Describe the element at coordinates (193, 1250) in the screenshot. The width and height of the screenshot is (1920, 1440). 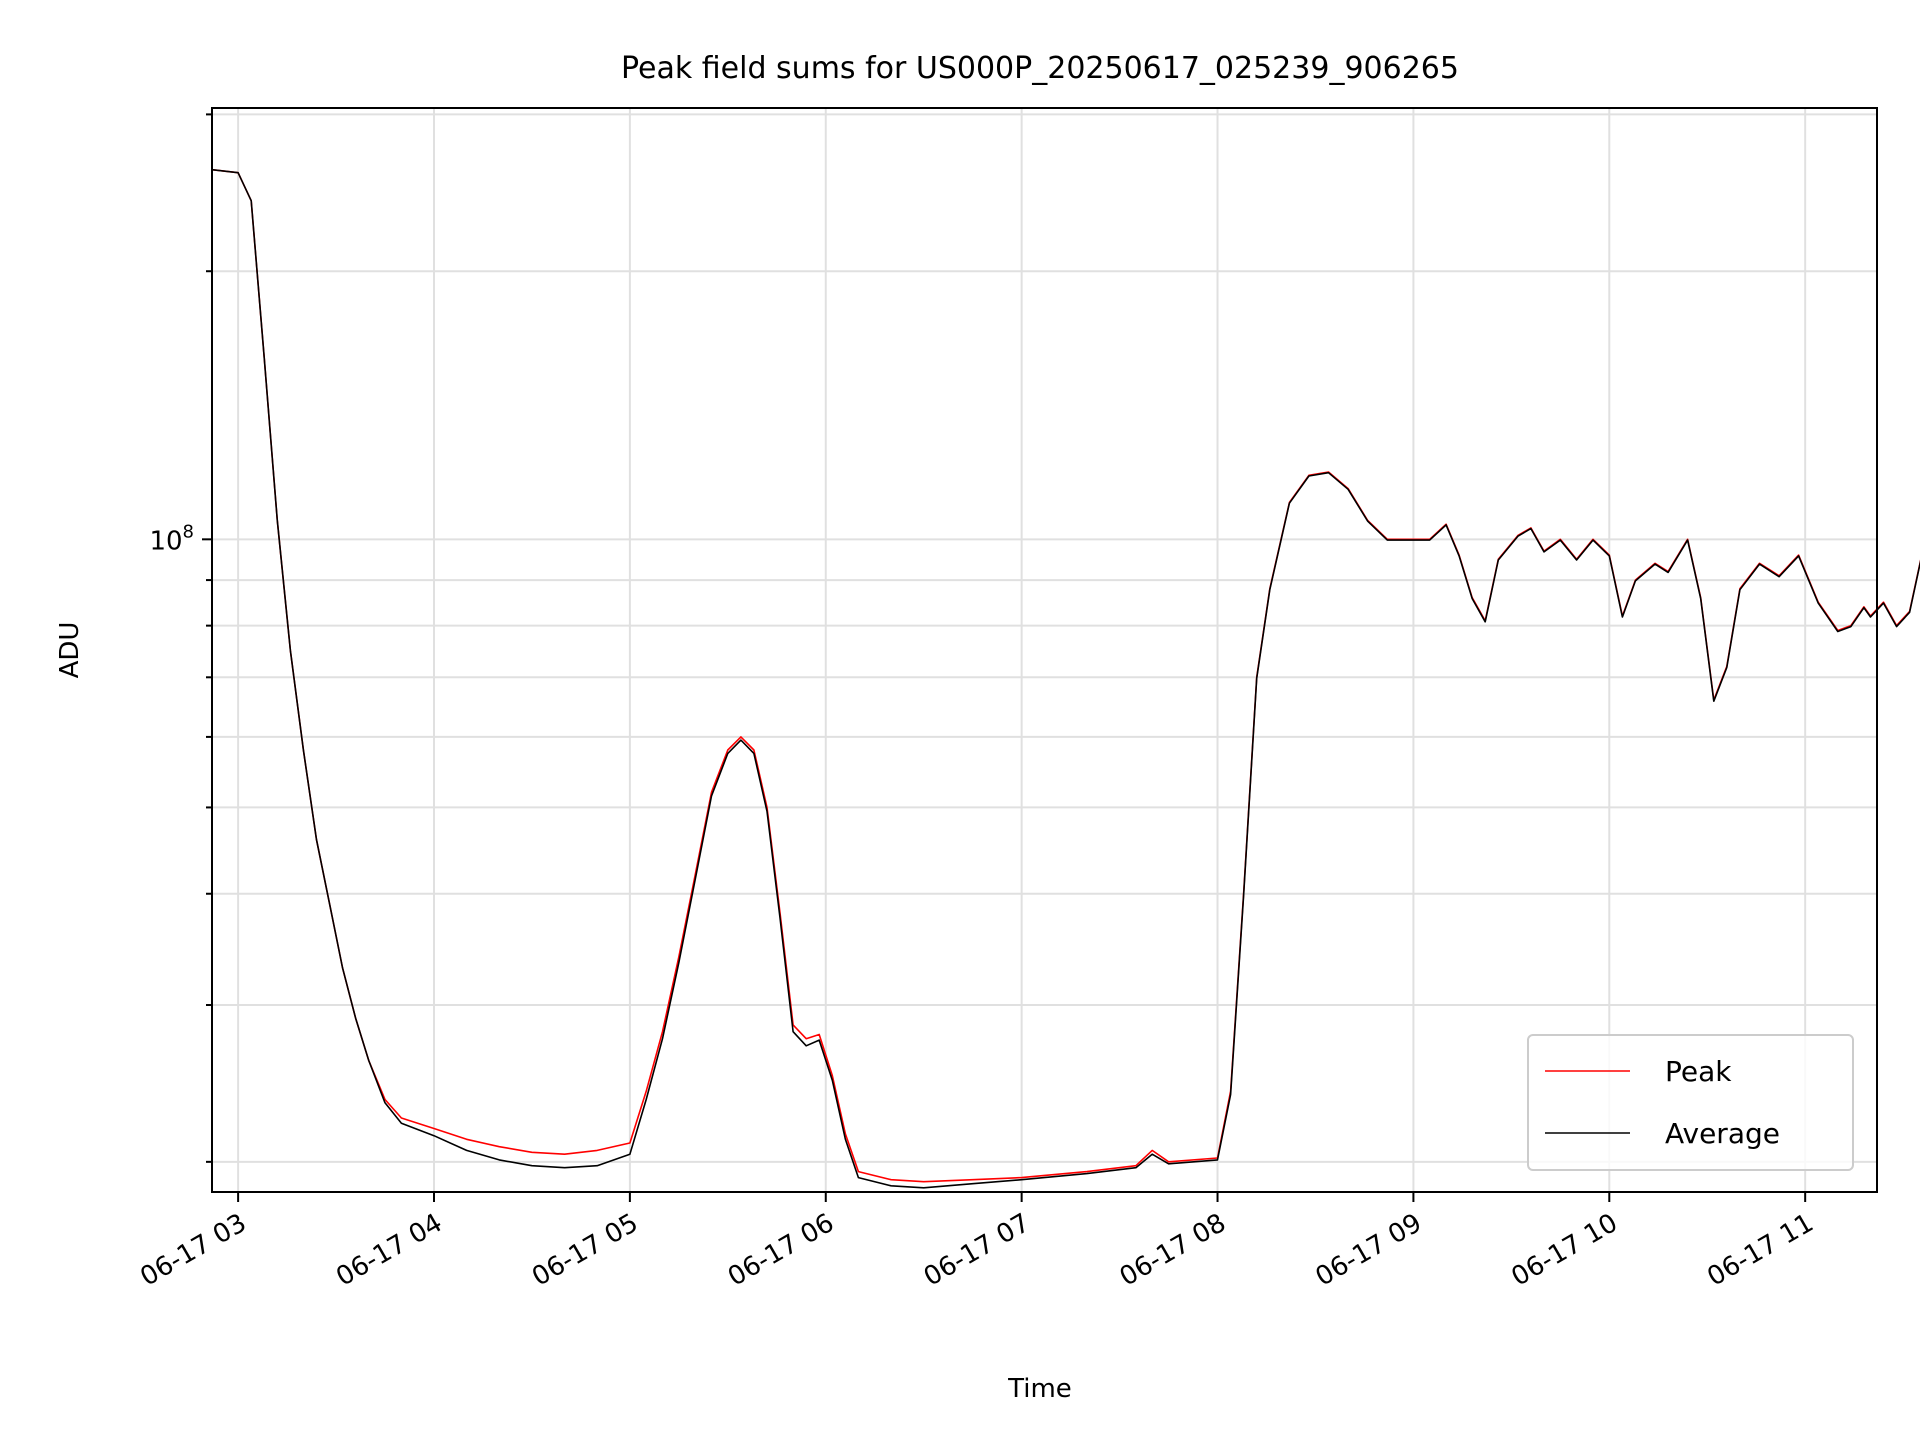
I see `x-tick-label: 06-17 03` at that location.